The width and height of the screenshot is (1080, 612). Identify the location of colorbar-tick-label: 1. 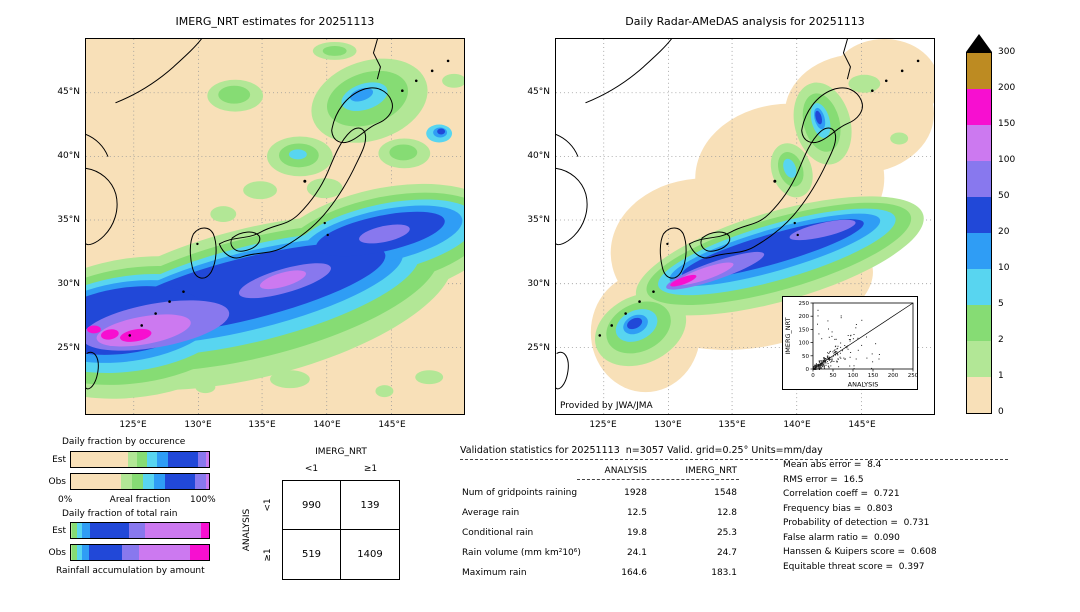
(1001, 376).